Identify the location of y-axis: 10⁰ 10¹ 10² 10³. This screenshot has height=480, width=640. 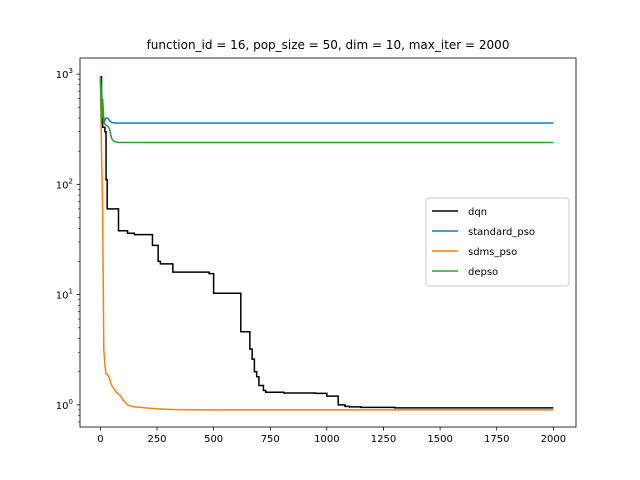
(68, 245).